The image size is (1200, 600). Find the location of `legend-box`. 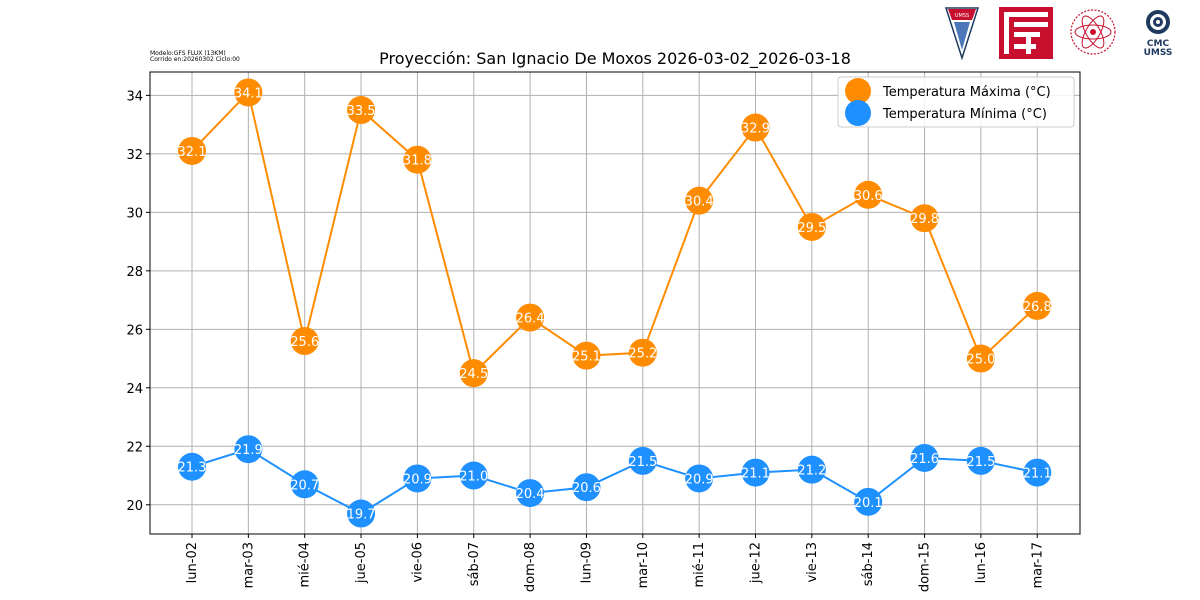

legend-box is located at coordinates (956, 102).